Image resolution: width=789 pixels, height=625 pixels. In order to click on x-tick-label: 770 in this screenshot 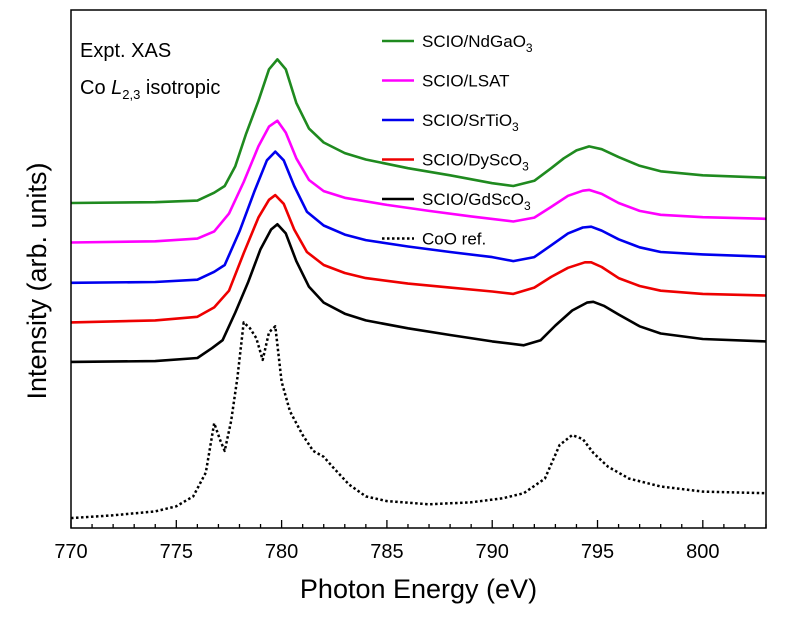, I will do `click(70, 552)`.